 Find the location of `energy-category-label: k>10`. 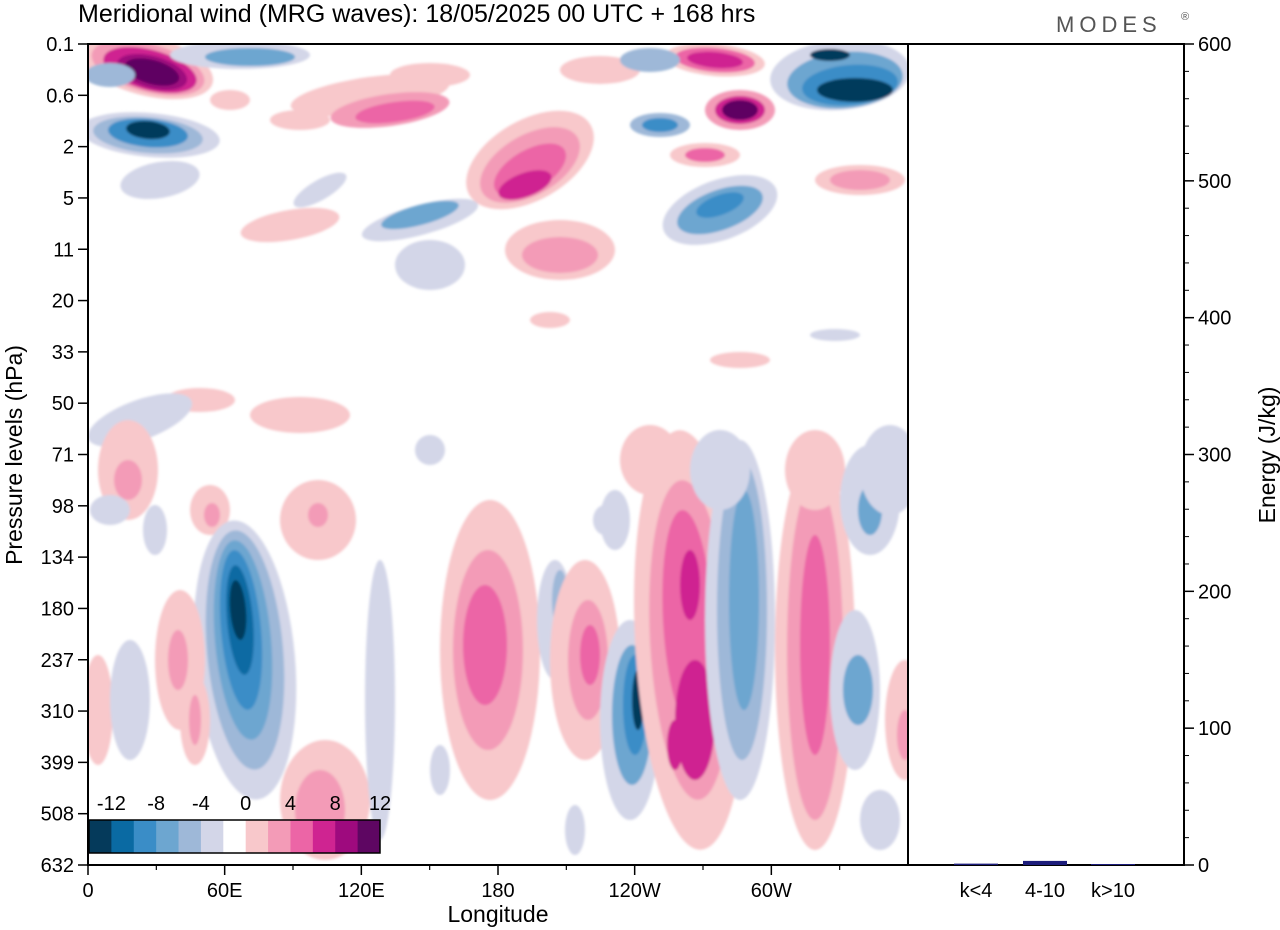

energy-category-label: k>10 is located at coordinates (1113, 891).